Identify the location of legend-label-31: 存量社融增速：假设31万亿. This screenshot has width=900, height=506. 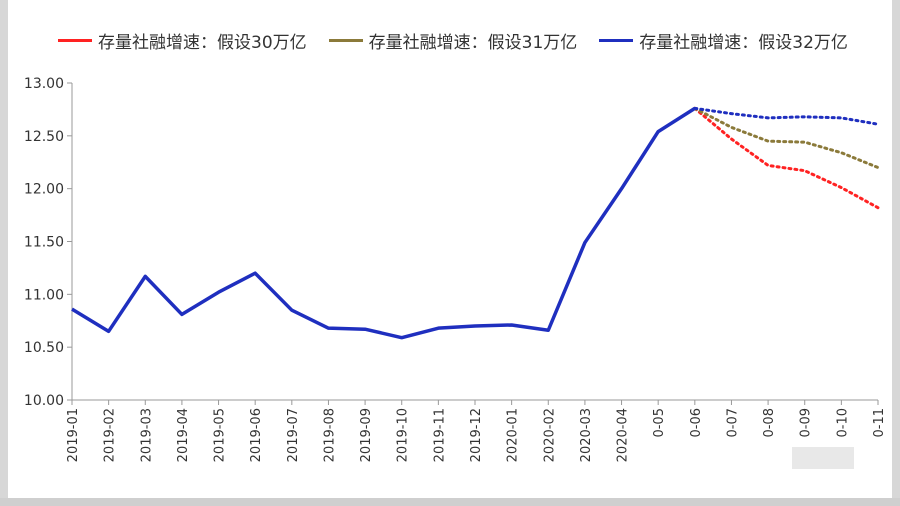
(473, 43).